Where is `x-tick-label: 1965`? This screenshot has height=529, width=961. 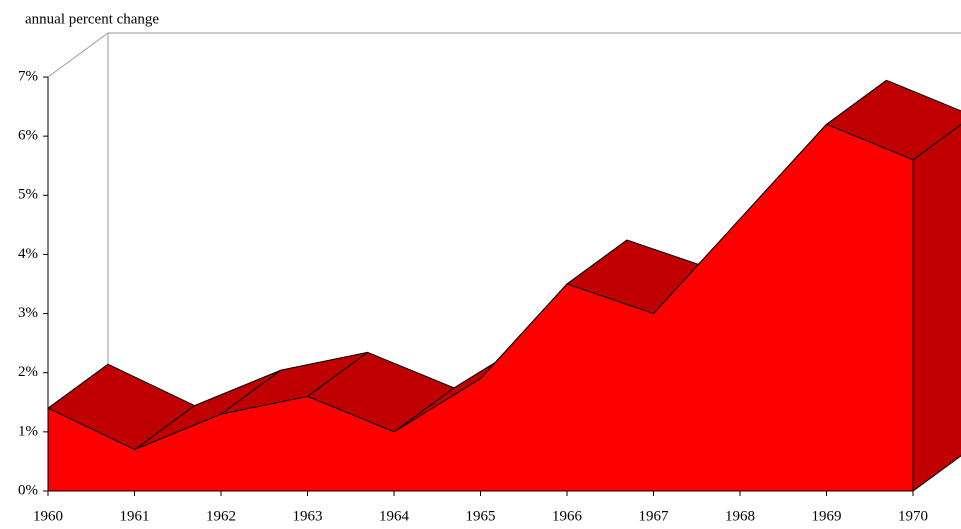 x-tick-label: 1965 is located at coordinates (481, 516).